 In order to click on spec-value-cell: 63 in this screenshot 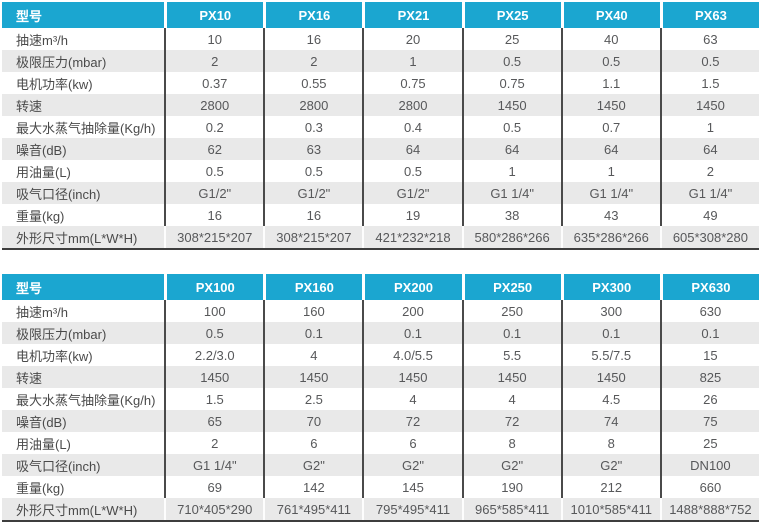, I will do `click(709, 39)`.